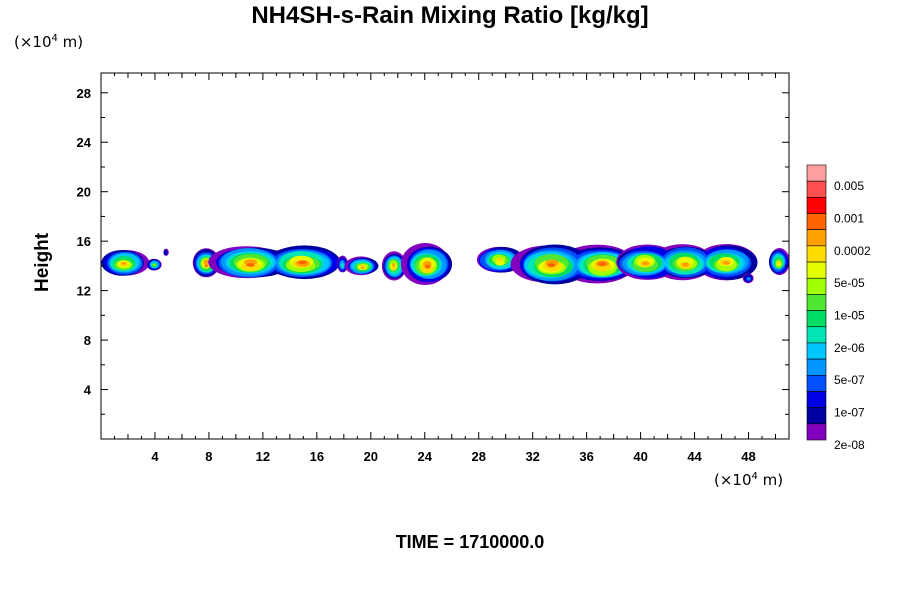  What do you see at coordinates (849, 445) in the screenshot?
I see `colorbar-label: 2e-08` at bounding box center [849, 445].